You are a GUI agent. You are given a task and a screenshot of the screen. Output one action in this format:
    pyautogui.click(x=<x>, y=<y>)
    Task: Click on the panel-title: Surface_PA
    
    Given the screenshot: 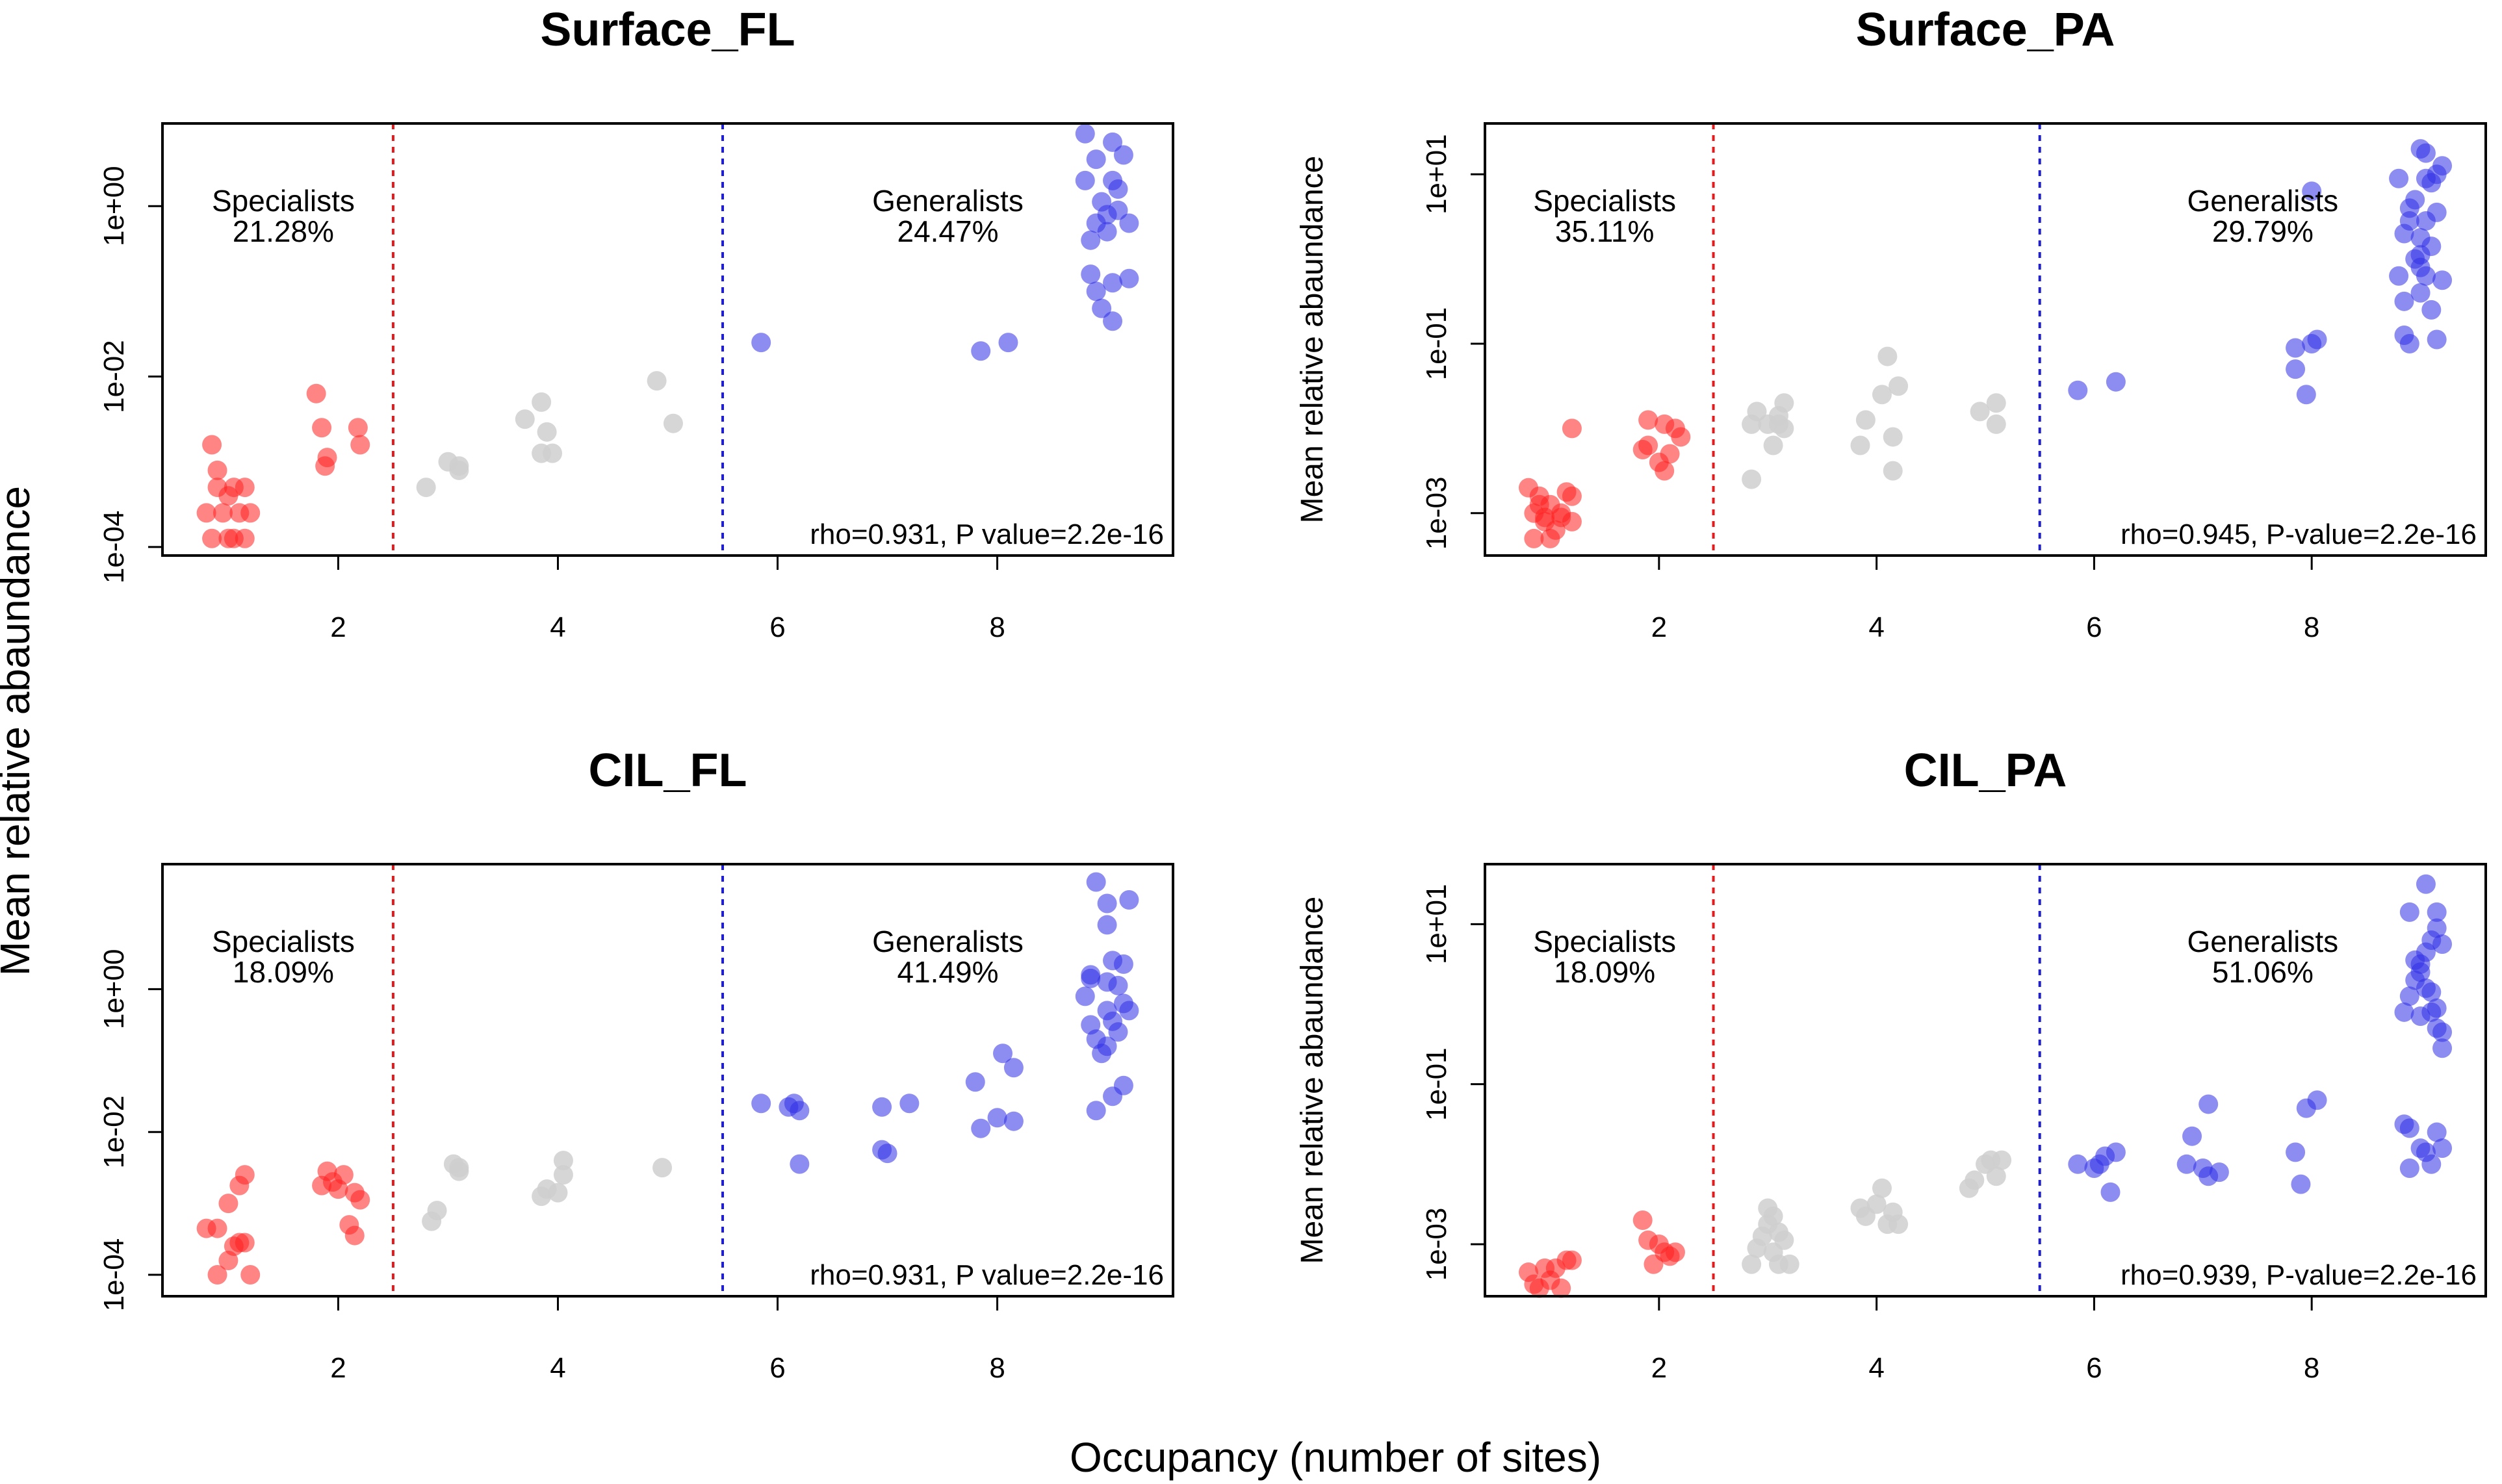 What is the action you would take?
    pyautogui.click(x=1985, y=30)
    